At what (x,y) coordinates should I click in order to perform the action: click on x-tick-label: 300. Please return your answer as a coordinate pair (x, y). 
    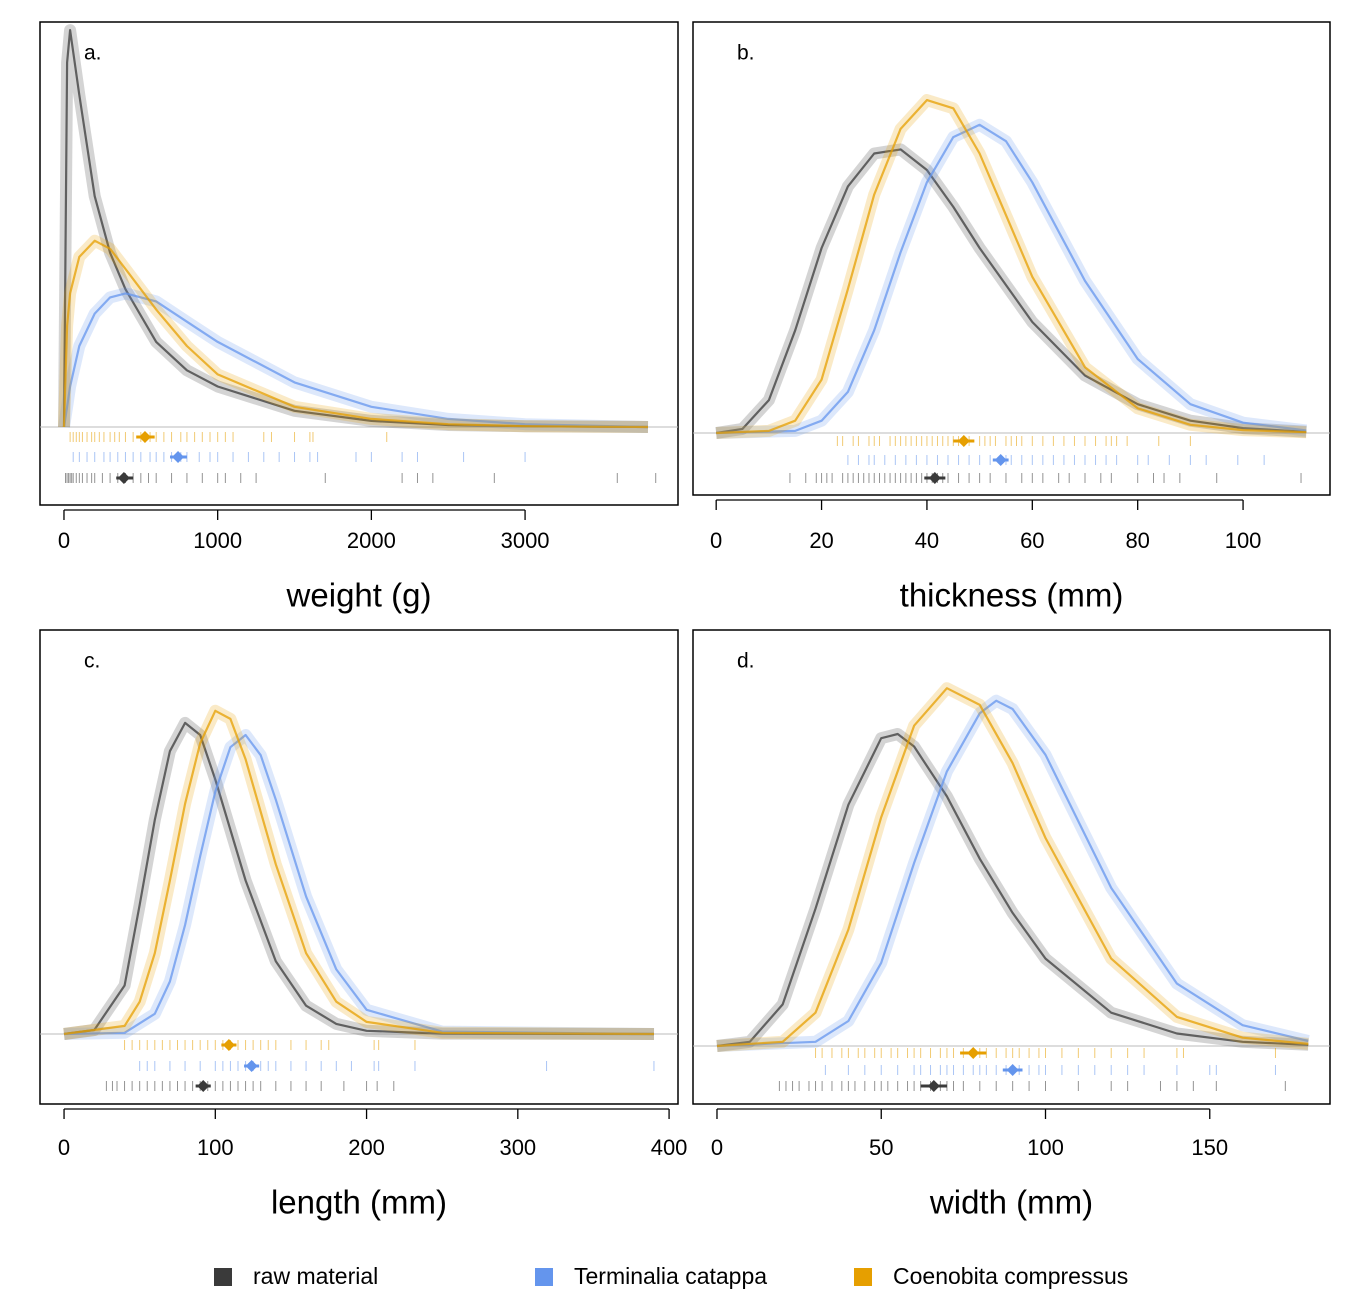
    Looking at the image, I should click on (517, 1147).